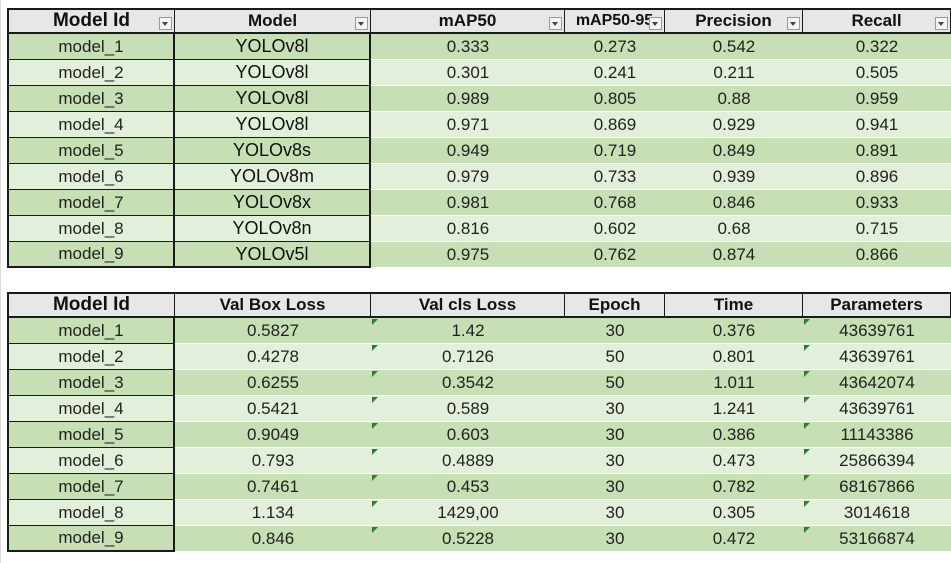  Describe the element at coordinates (734, 21) in the screenshot. I see `header-precision: Precision` at that location.